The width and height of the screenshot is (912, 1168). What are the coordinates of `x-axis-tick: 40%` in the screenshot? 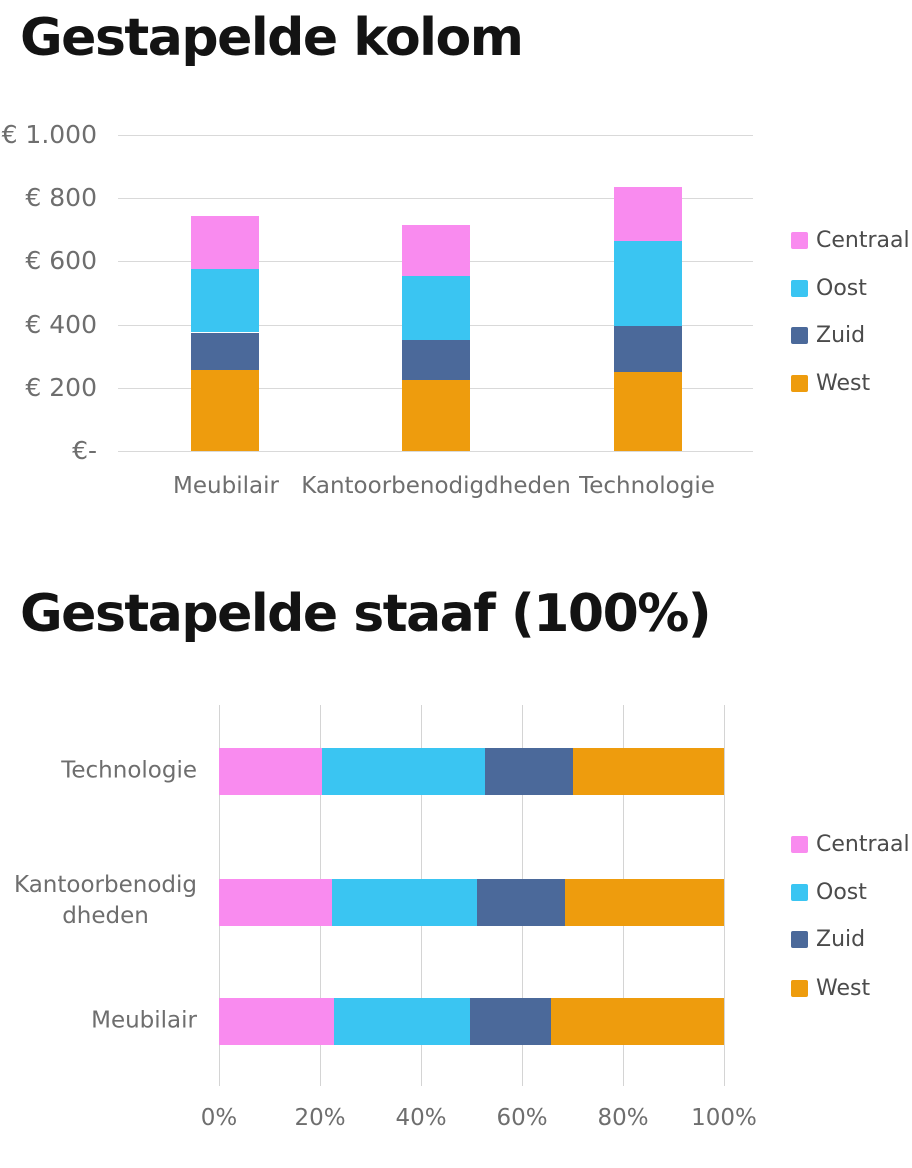 It's located at (421, 1118).